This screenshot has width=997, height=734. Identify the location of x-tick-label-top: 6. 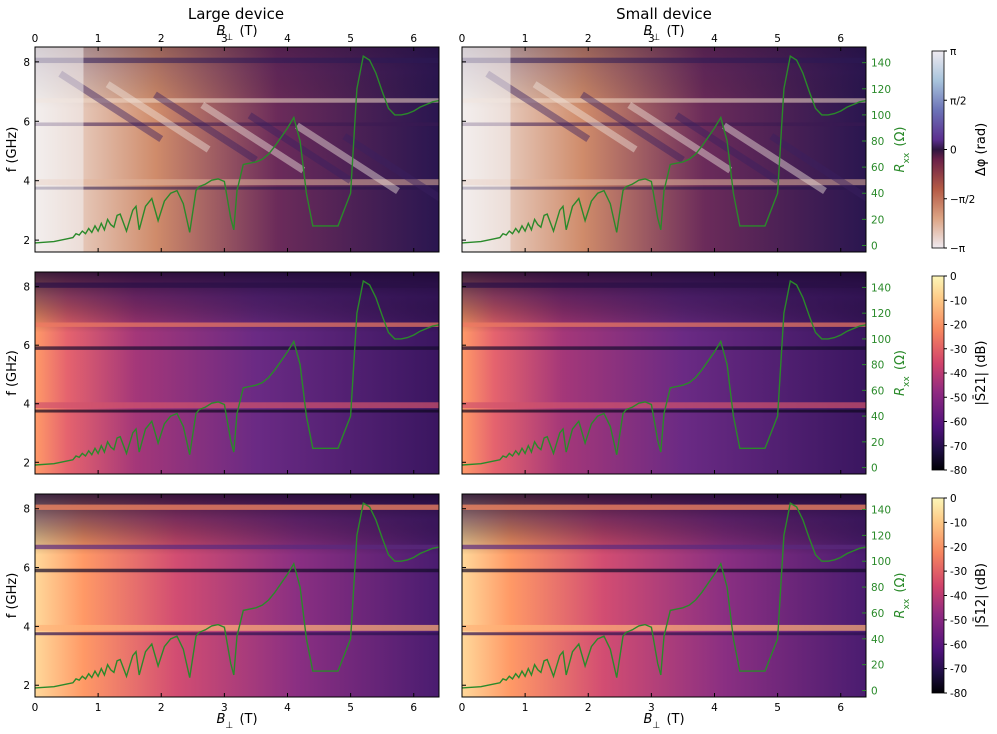
(840, 39).